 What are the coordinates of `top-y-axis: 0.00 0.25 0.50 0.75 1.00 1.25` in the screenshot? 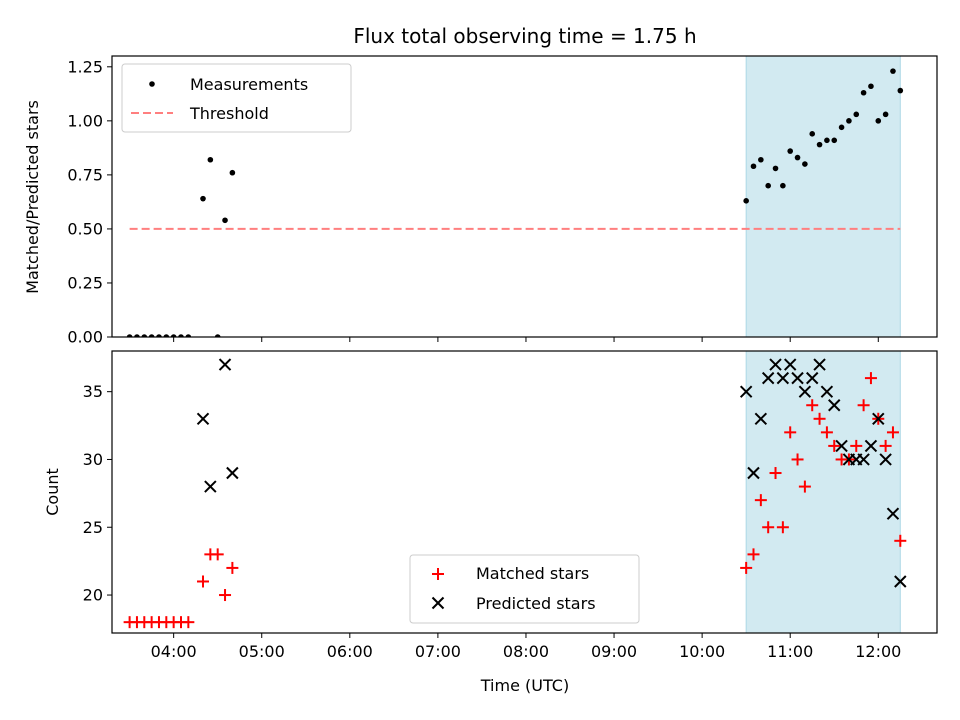 It's located at (89, 202).